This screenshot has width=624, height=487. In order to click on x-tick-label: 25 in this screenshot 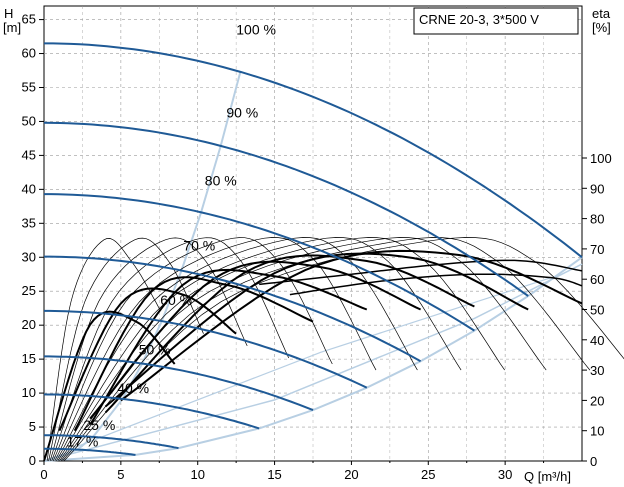, I will do `click(428, 474)`.